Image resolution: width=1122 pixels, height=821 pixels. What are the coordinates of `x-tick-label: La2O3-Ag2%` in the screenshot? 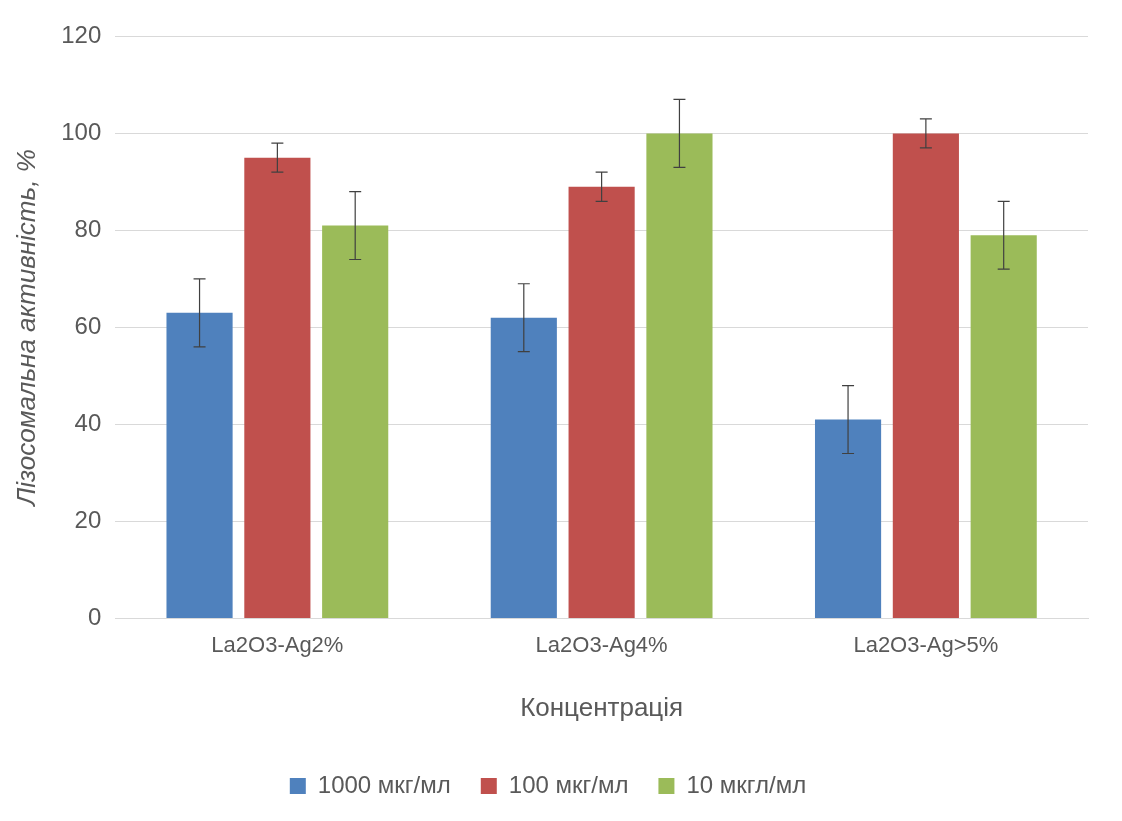 It's located at (277, 644).